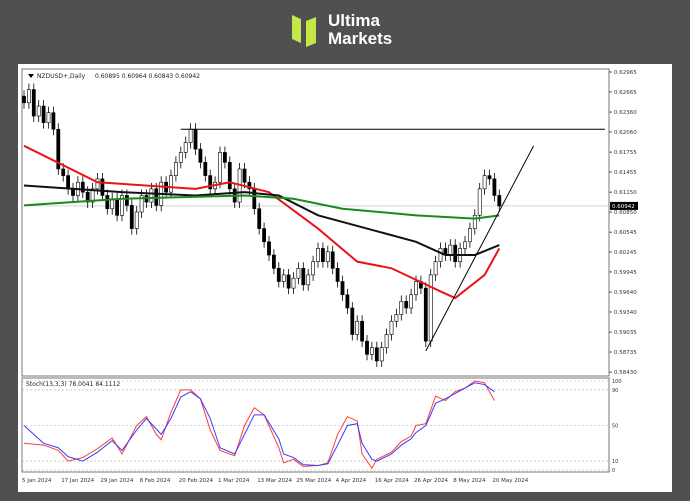 The image size is (690, 501). I want to click on price-tick-label: 0.61755, so click(625, 153).